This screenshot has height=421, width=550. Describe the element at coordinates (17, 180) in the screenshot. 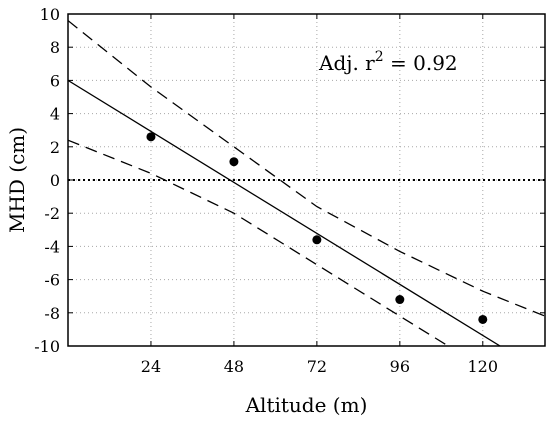

I see `y-axis-title: MHD (cm)` at that location.